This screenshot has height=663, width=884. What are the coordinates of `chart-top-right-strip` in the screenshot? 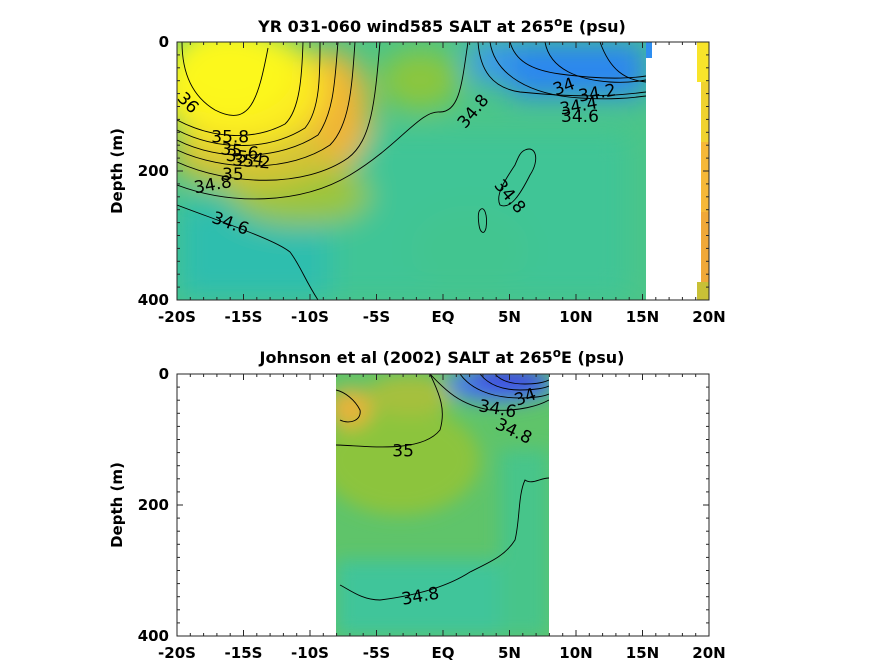 It's located at (700, 171).